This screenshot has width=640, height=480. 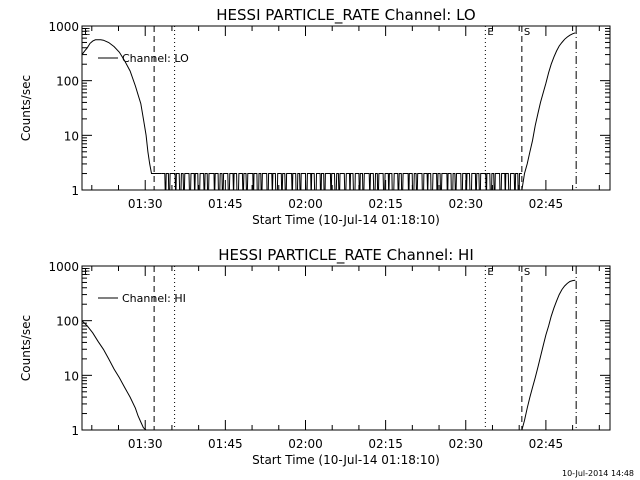 I want to click on chart-title: HESSI PARTICLE_RATE Channel: LO, so click(x=345, y=15).